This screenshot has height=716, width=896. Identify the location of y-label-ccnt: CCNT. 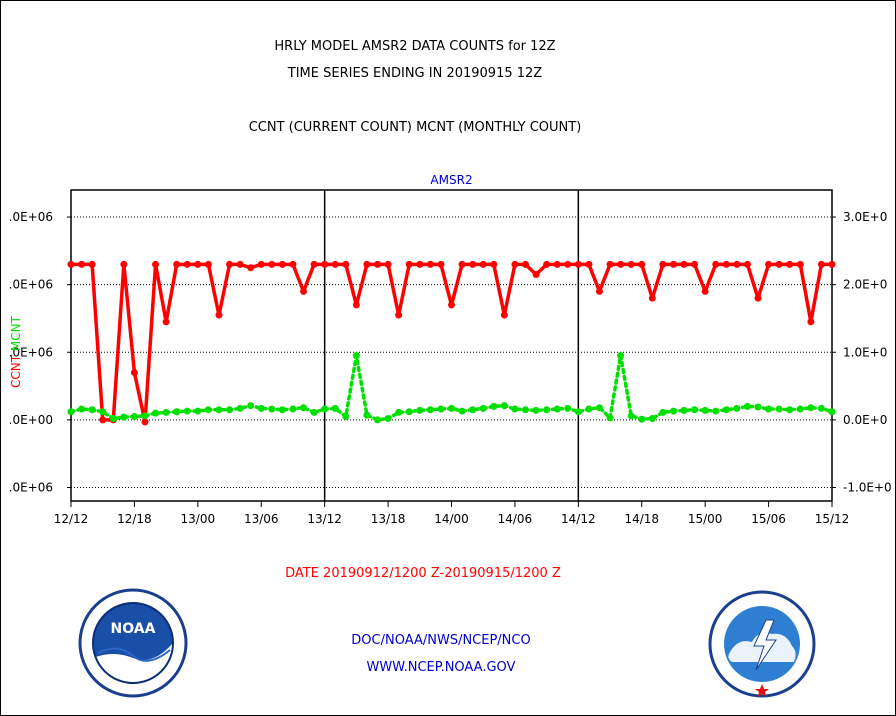
(16, 371).